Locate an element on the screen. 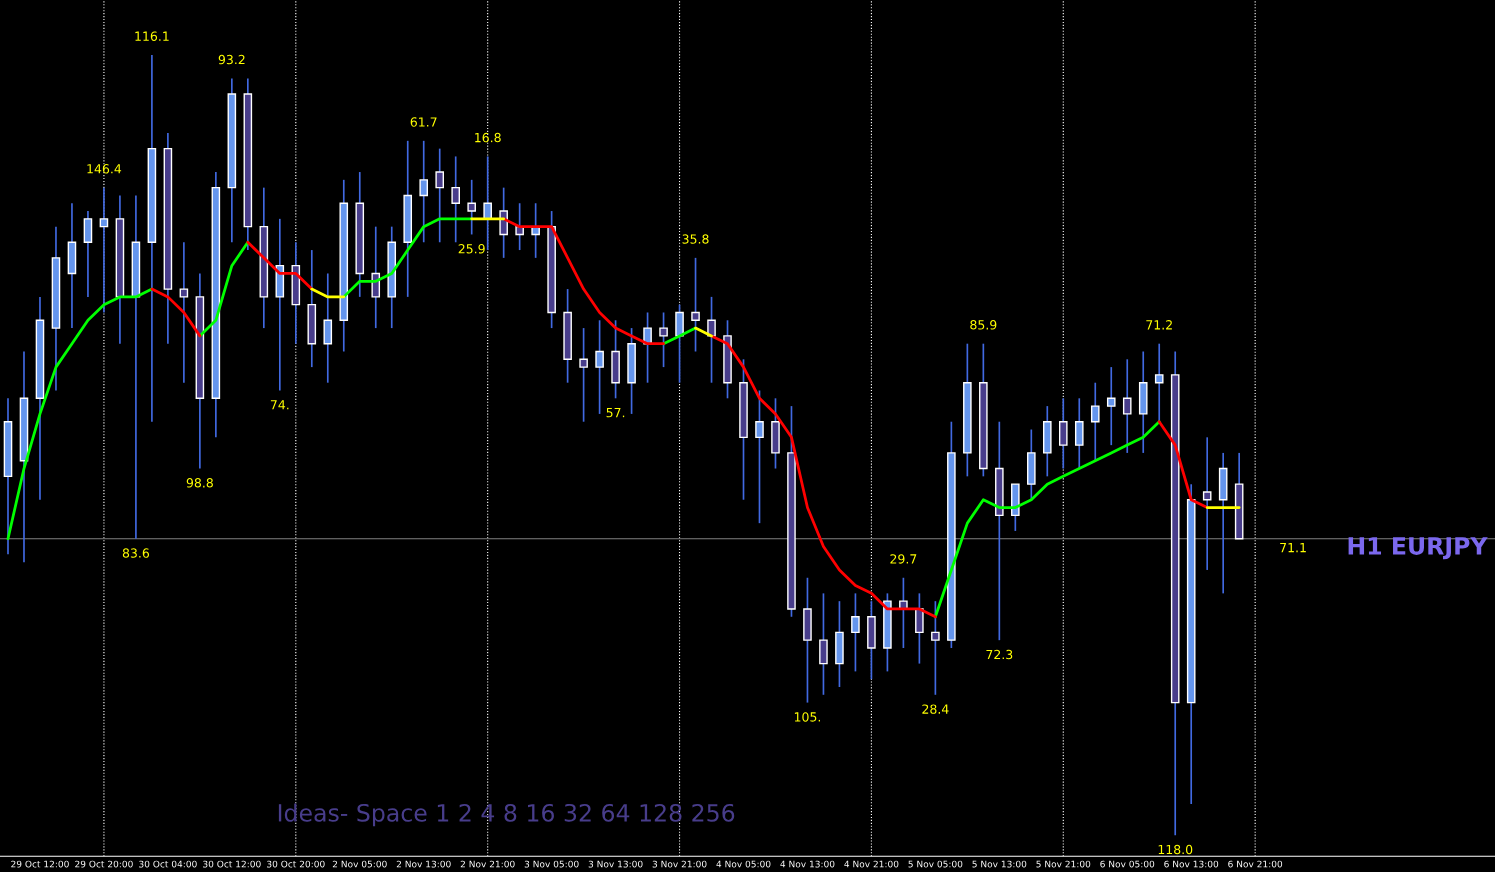  x-tick-label: 6 Nov 05:00 is located at coordinates (1127, 864).